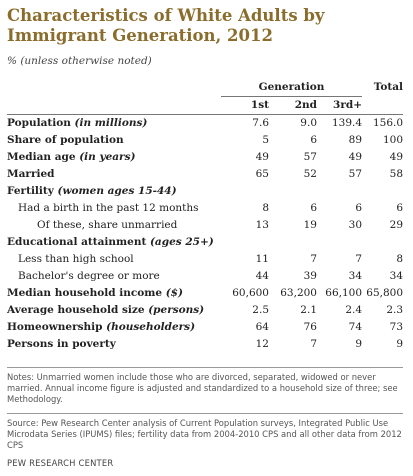 The image size is (413, 476). I want to click on cell-v1: 49, so click(262, 157).